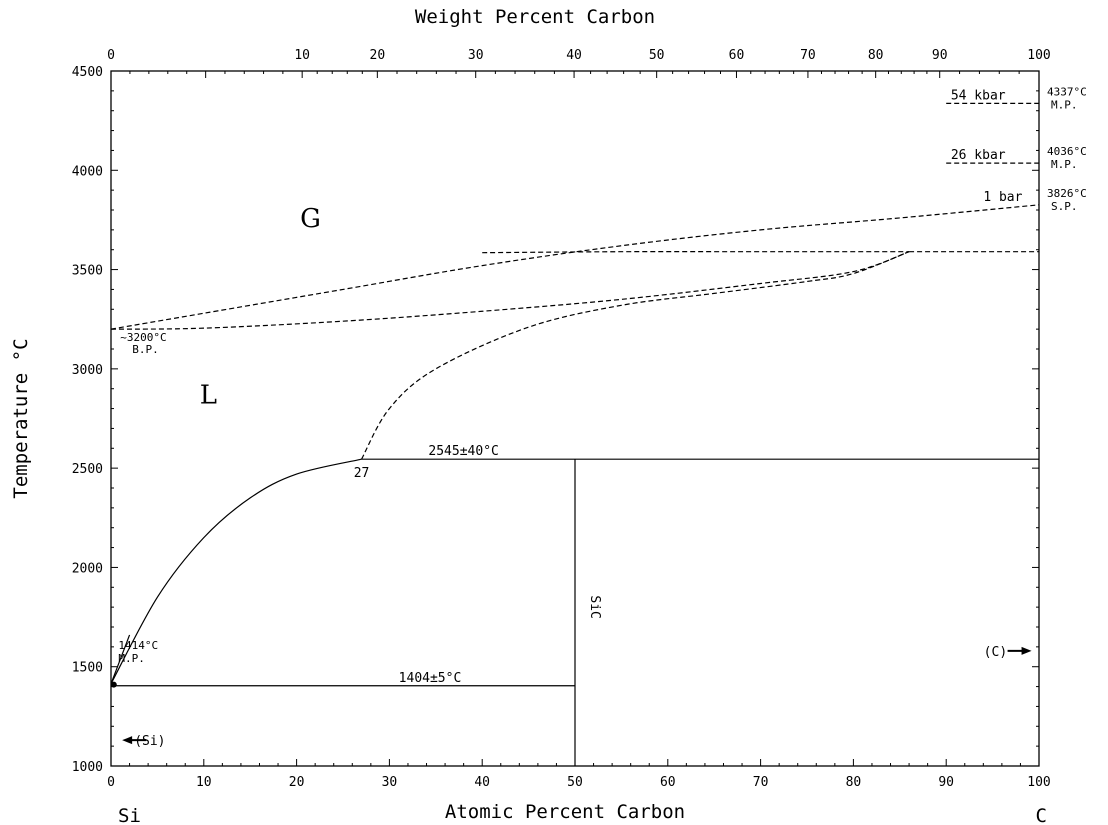  I want to click on eutectic-point-marker, so click(113, 684).